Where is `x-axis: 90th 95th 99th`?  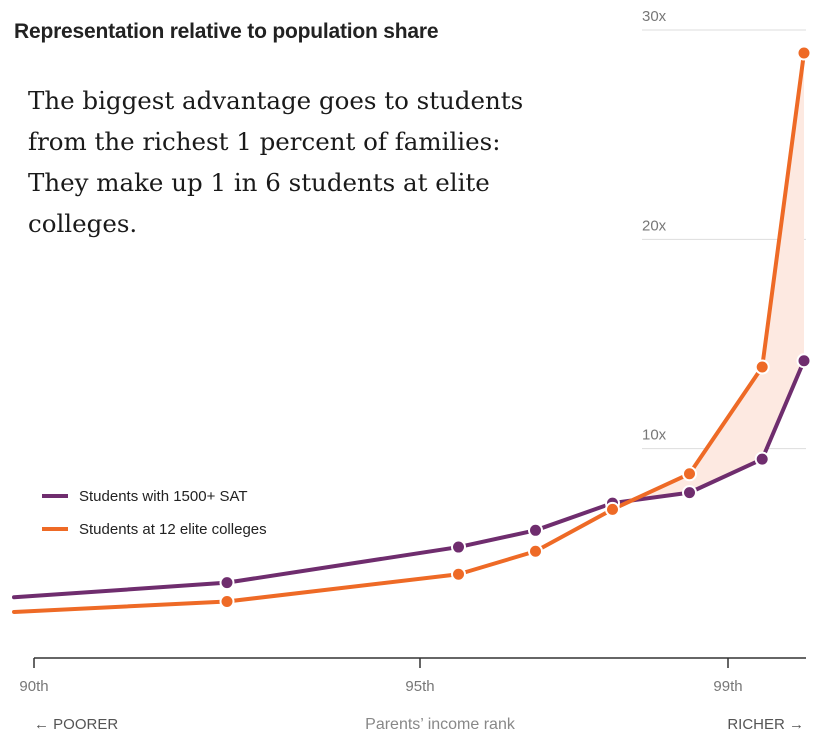
x-axis: 90th 95th 99th is located at coordinates (412, 676).